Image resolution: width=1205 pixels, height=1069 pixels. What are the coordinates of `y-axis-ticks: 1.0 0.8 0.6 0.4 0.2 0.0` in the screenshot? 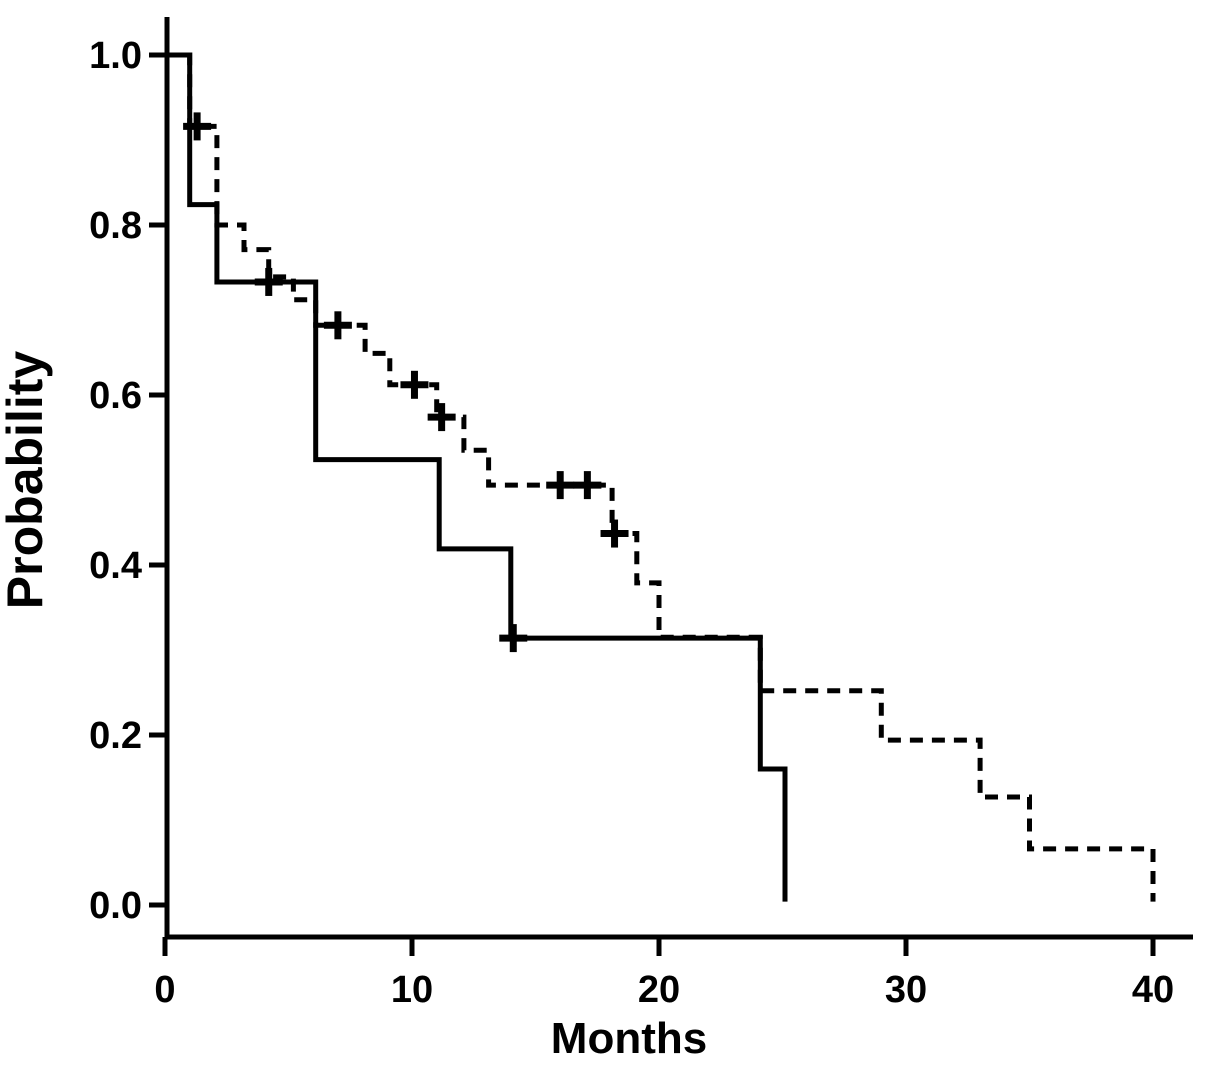 It's located at (128, 481).